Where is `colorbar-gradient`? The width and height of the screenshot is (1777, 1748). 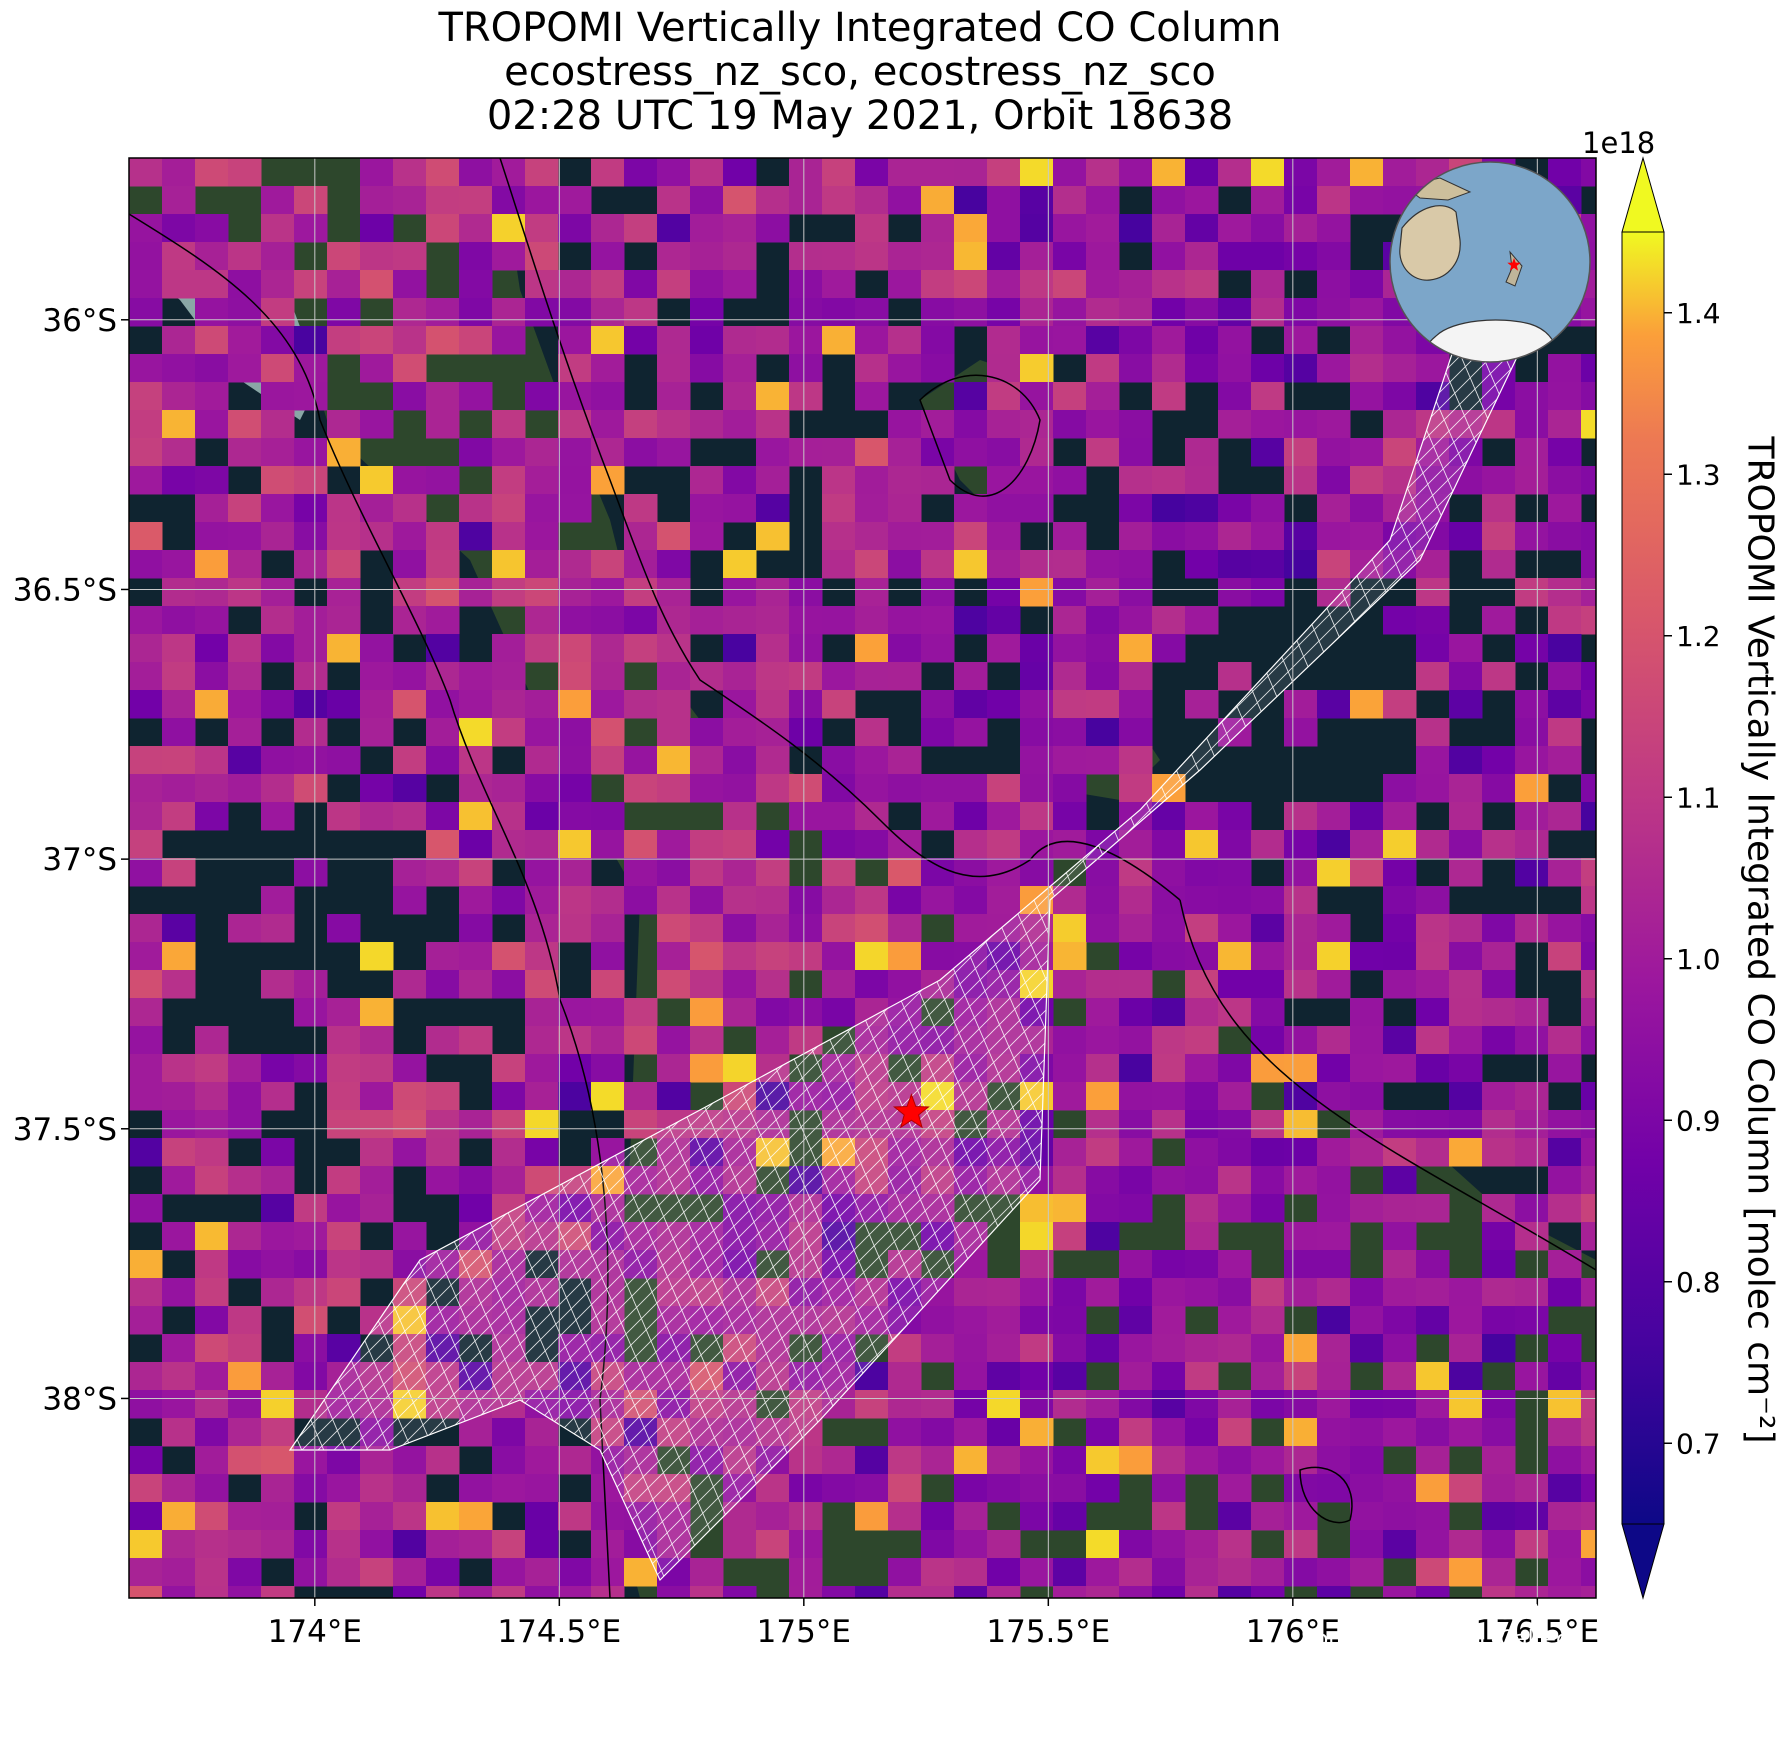
colorbar-gradient is located at coordinates (1643, 878).